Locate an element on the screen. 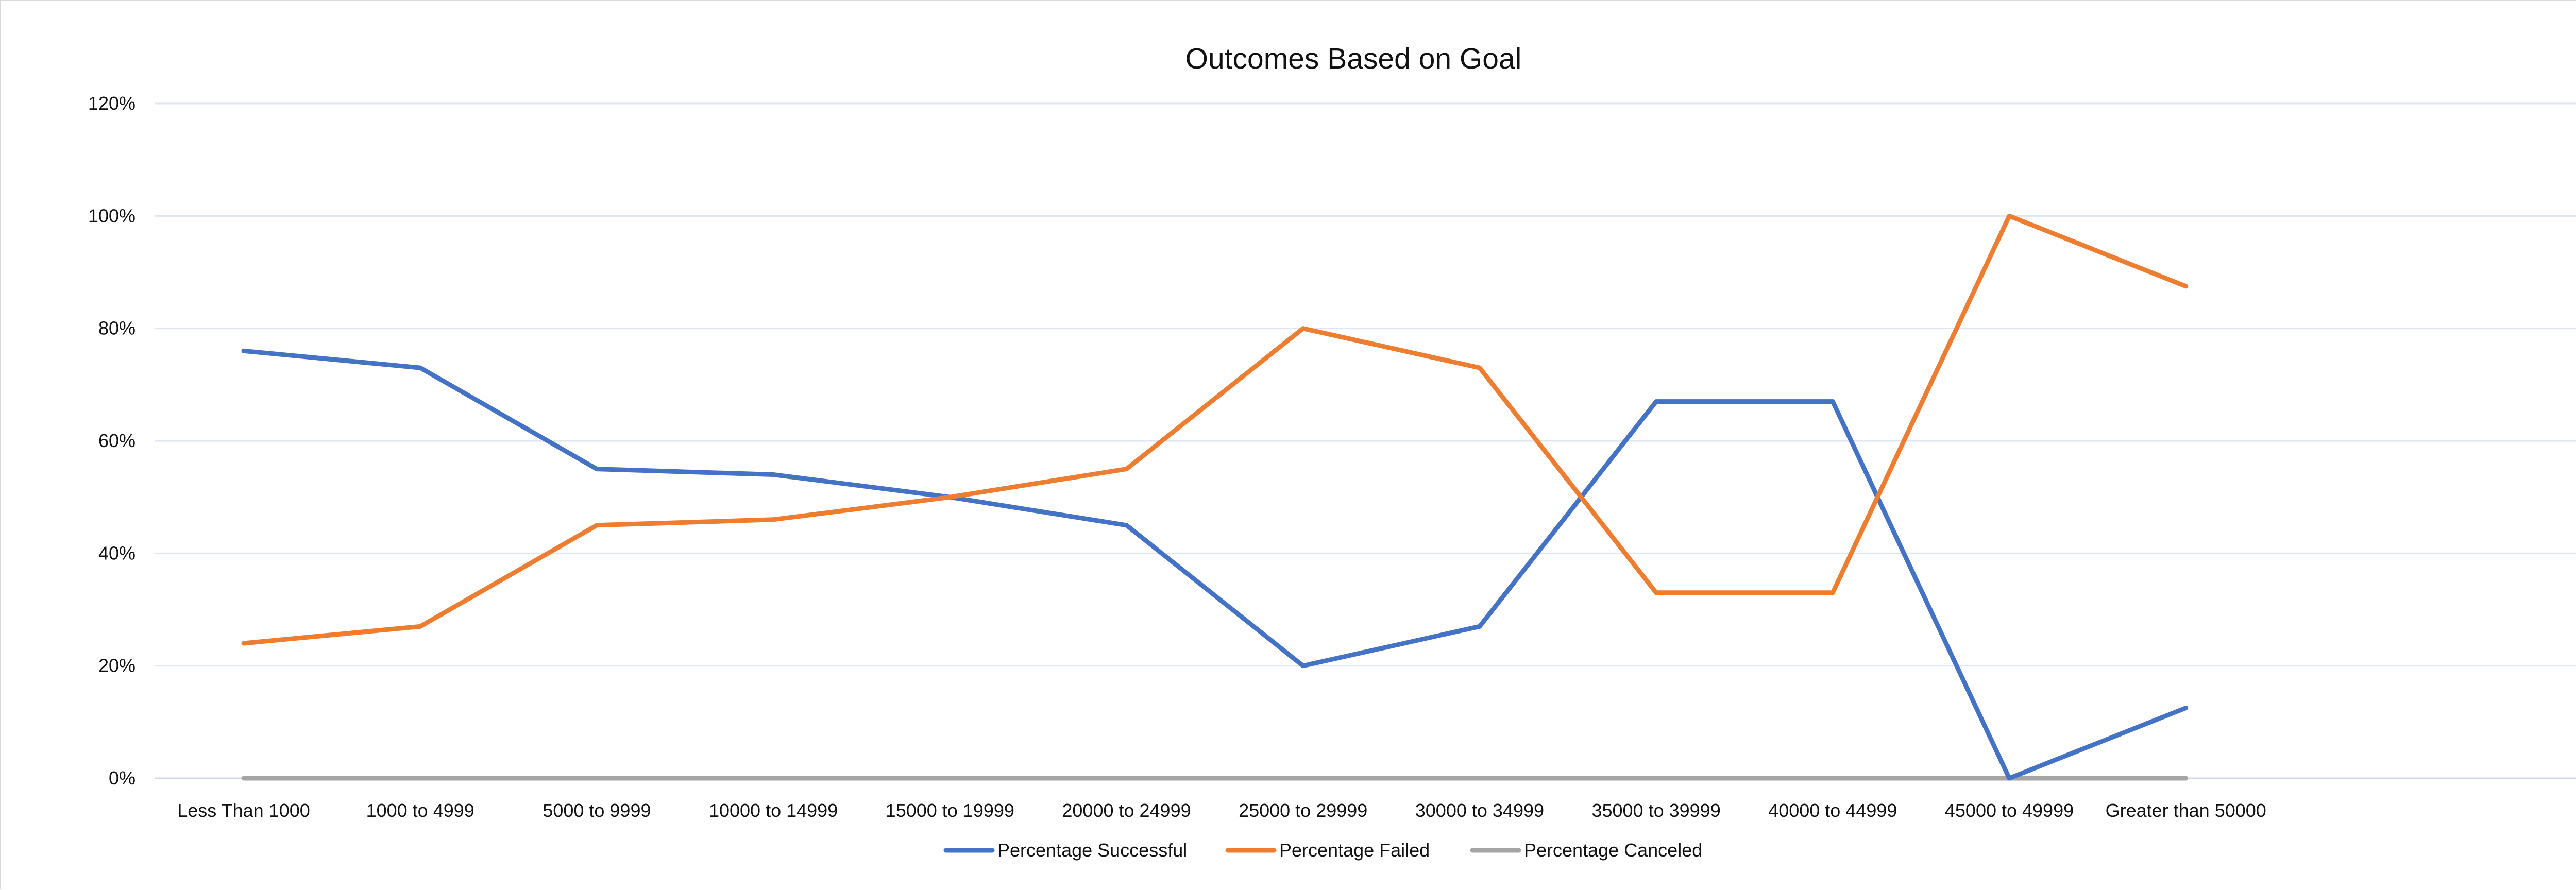  x-tick-label: 5000 to 9999 is located at coordinates (597, 810).